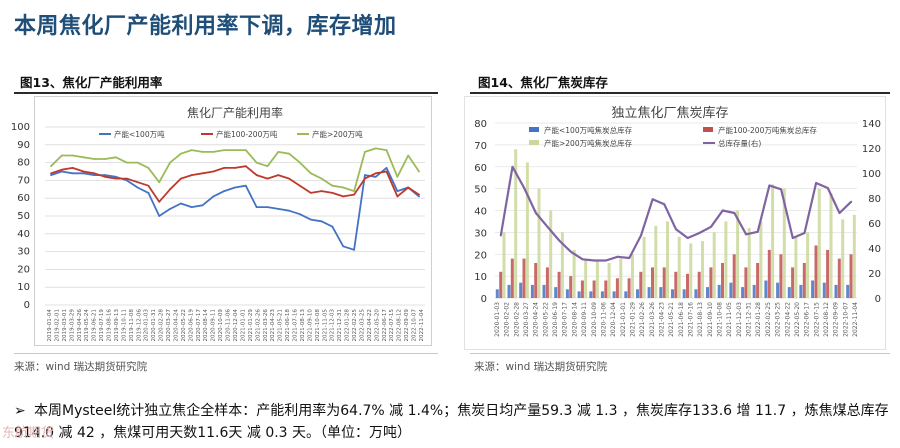  What do you see at coordinates (669, 113) in the screenshot?
I see `chart2-title: 独立焦化厂焦炭库存` at bounding box center [669, 113].